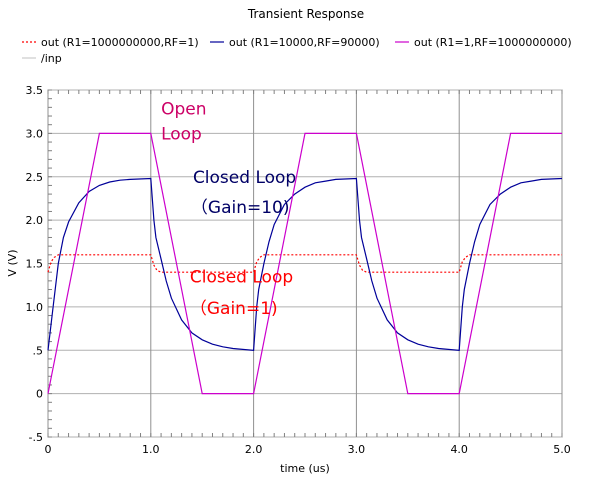 The image size is (612, 485). What do you see at coordinates (48, 449) in the screenshot?
I see `x-tick-label: 0` at bounding box center [48, 449].